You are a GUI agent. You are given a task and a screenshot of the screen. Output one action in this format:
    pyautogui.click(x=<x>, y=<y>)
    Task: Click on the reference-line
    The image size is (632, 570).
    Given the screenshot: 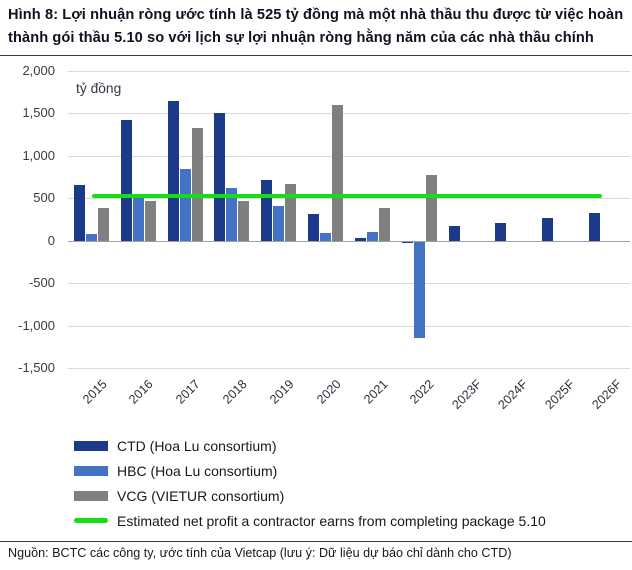 What is the action you would take?
    pyautogui.click(x=347, y=196)
    